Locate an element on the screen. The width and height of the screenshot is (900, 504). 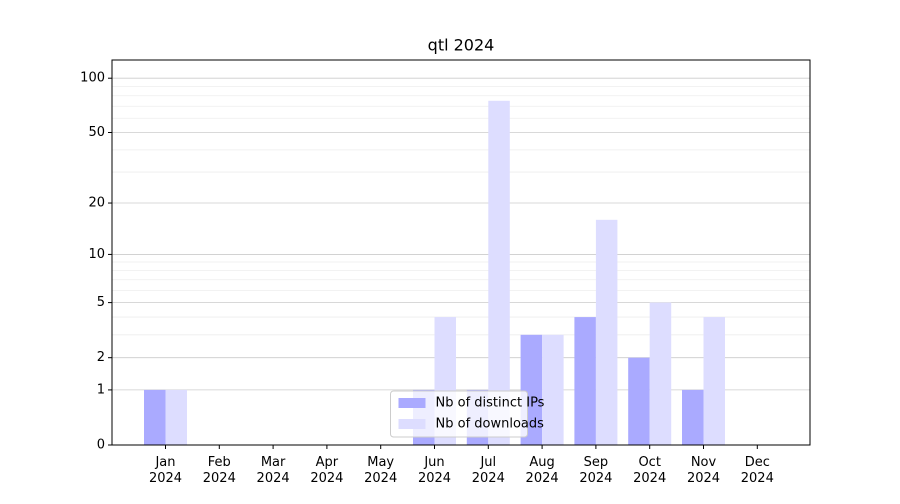
y-tick-label: 20 is located at coordinates (96, 203).